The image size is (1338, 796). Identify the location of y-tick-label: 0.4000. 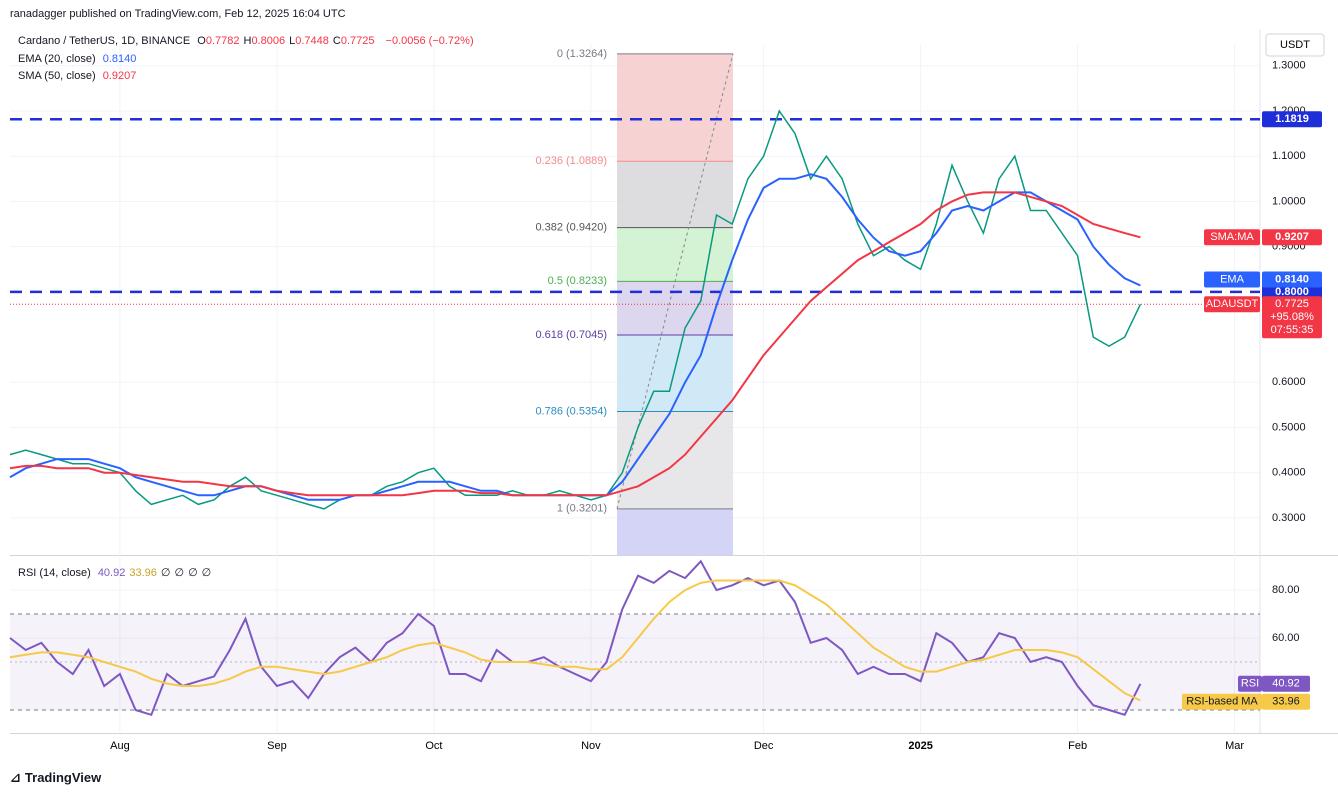
(1289, 473).